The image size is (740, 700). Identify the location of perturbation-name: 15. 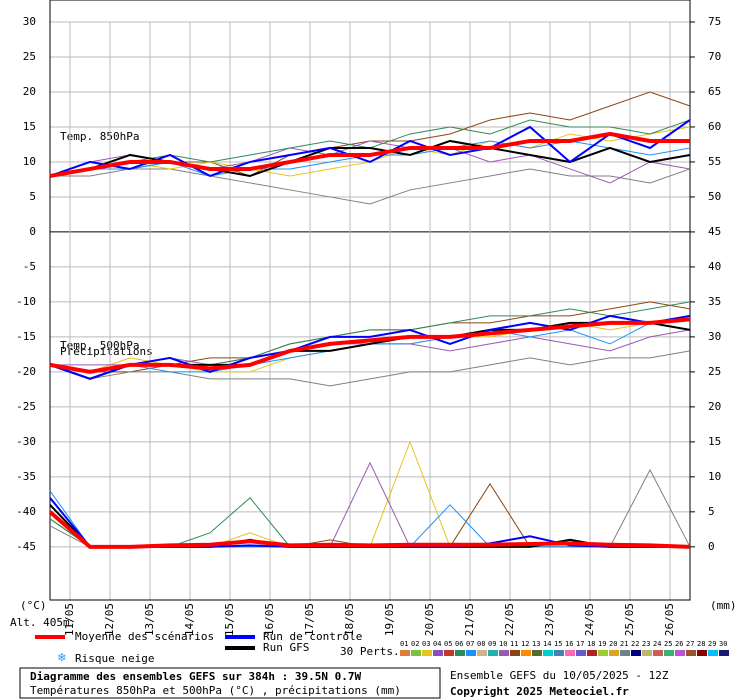
(558, 644).